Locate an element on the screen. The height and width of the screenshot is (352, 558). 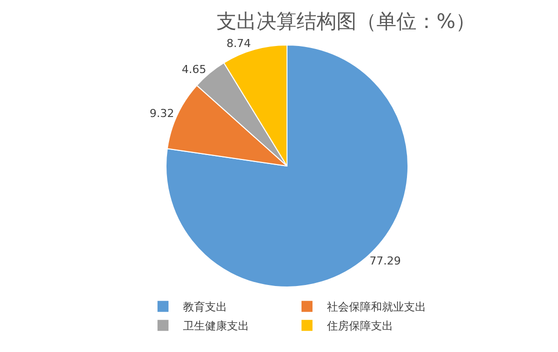
data-label: 9.32 is located at coordinates (162, 113).